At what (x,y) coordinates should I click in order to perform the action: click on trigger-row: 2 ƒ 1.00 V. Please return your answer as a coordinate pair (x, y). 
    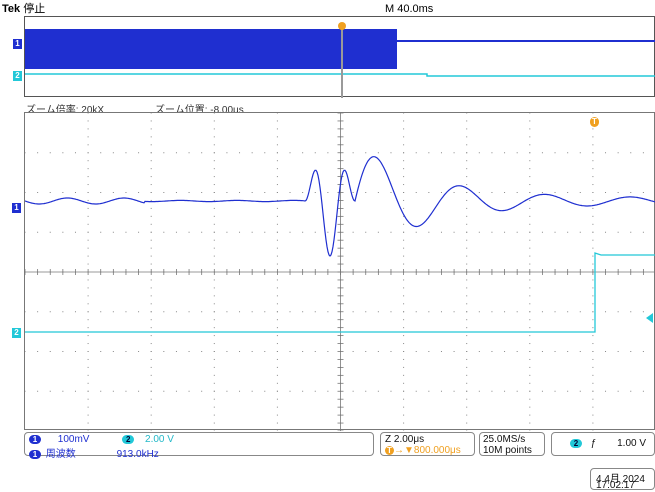
    Looking at the image, I should click on (608, 443).